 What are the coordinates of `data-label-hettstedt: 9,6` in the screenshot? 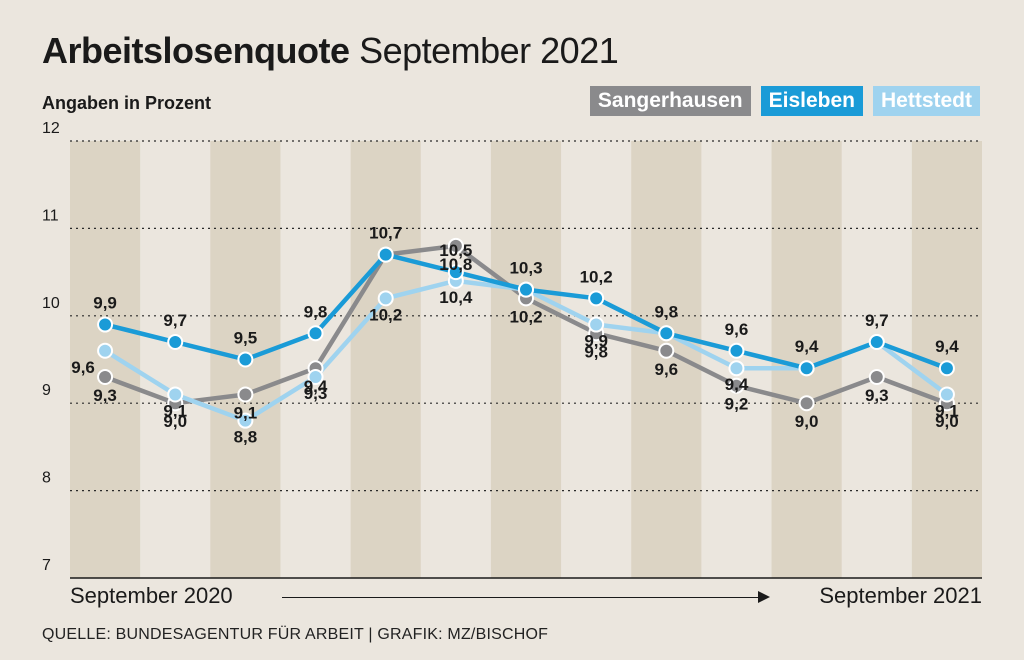 It's located at (83, 367).